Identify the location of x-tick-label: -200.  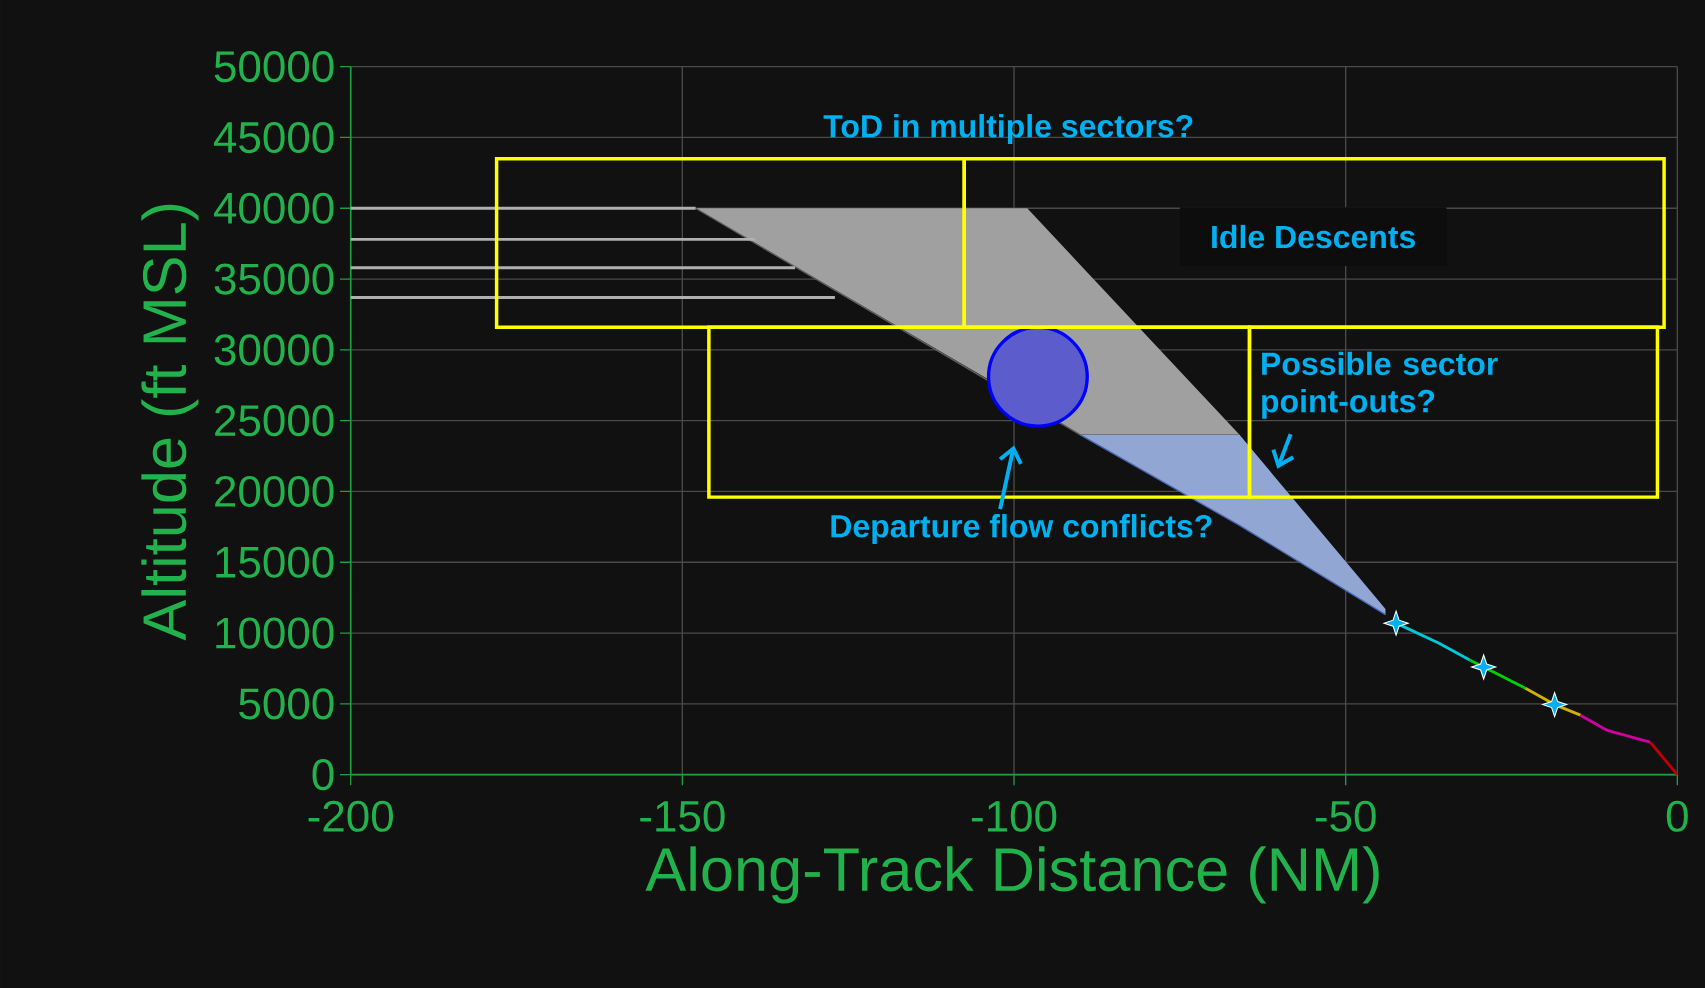
(350, 816).